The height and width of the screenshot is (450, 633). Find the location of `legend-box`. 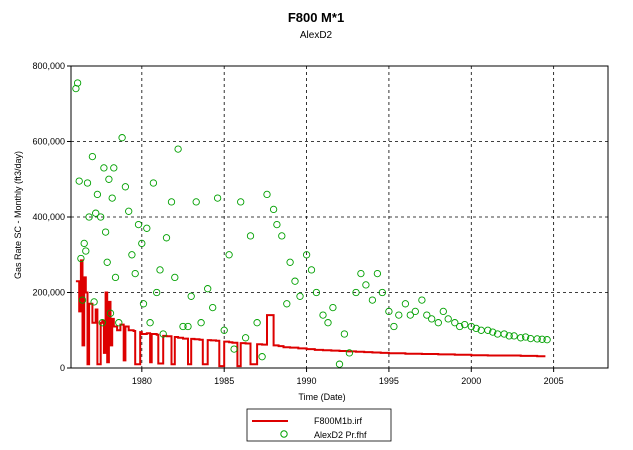

legend-box is located at coordinates (319, 425).